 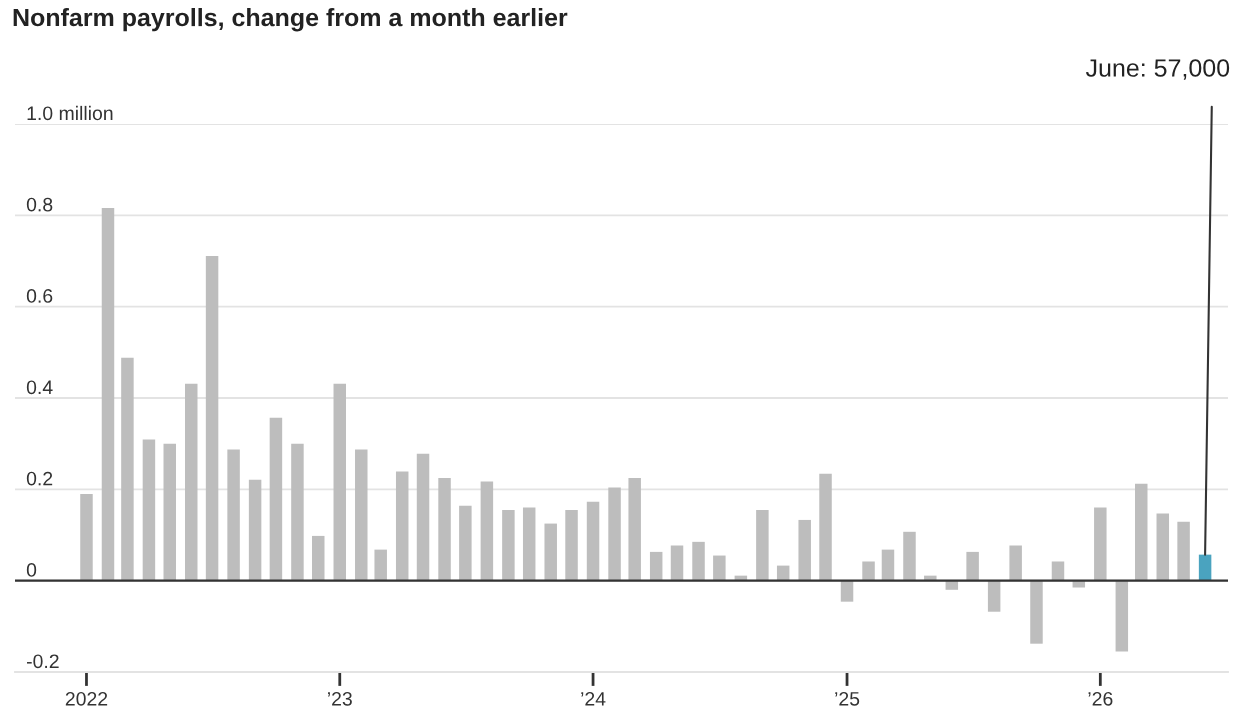 I want to click on y-tick-label: 0.8, so click(x=39, y=204).